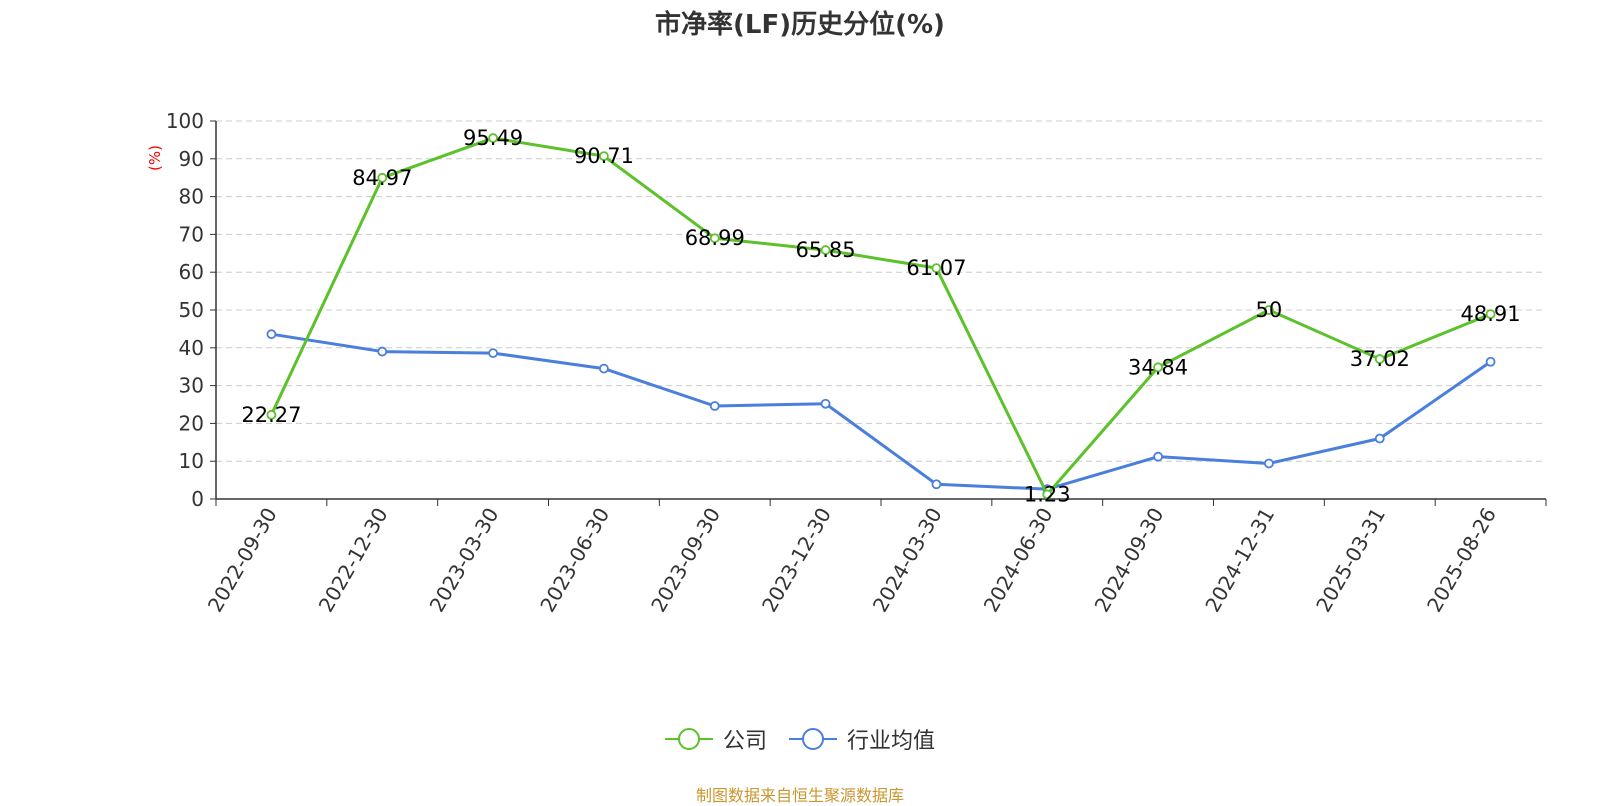 This screenshot has height=806, width=1600. I want to click on x-tick-label: 2024-09-30, so click(1129, 560).